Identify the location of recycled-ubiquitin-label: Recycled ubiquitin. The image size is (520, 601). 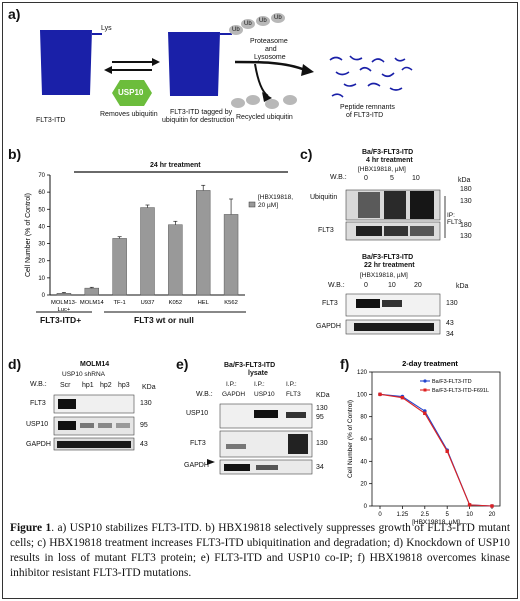
(264, 117).